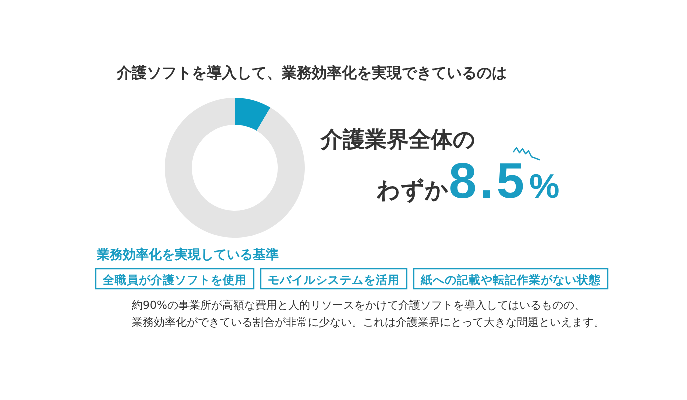 The height and width of the screenshot is (400, 687). What do you see at coordinates (468, 181) in the screenshot?
I see `text: わずか8.5%` at bounding box center [468, 181].